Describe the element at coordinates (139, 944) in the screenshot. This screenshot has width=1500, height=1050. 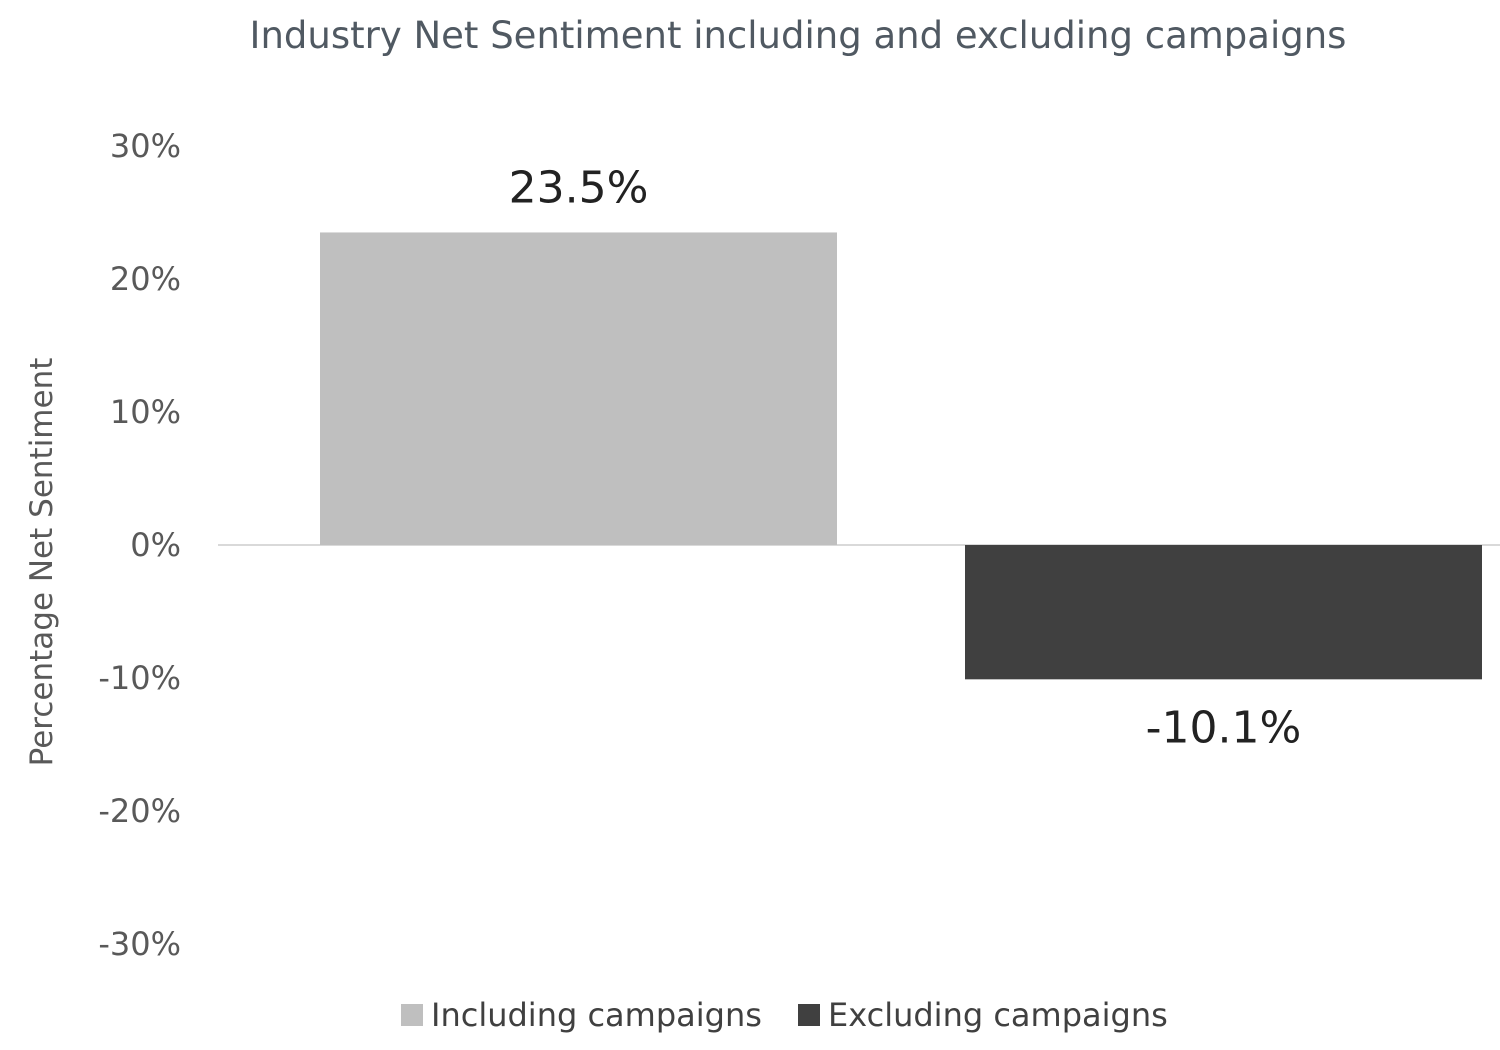
I see `y-tick-label: -30%` at that location.